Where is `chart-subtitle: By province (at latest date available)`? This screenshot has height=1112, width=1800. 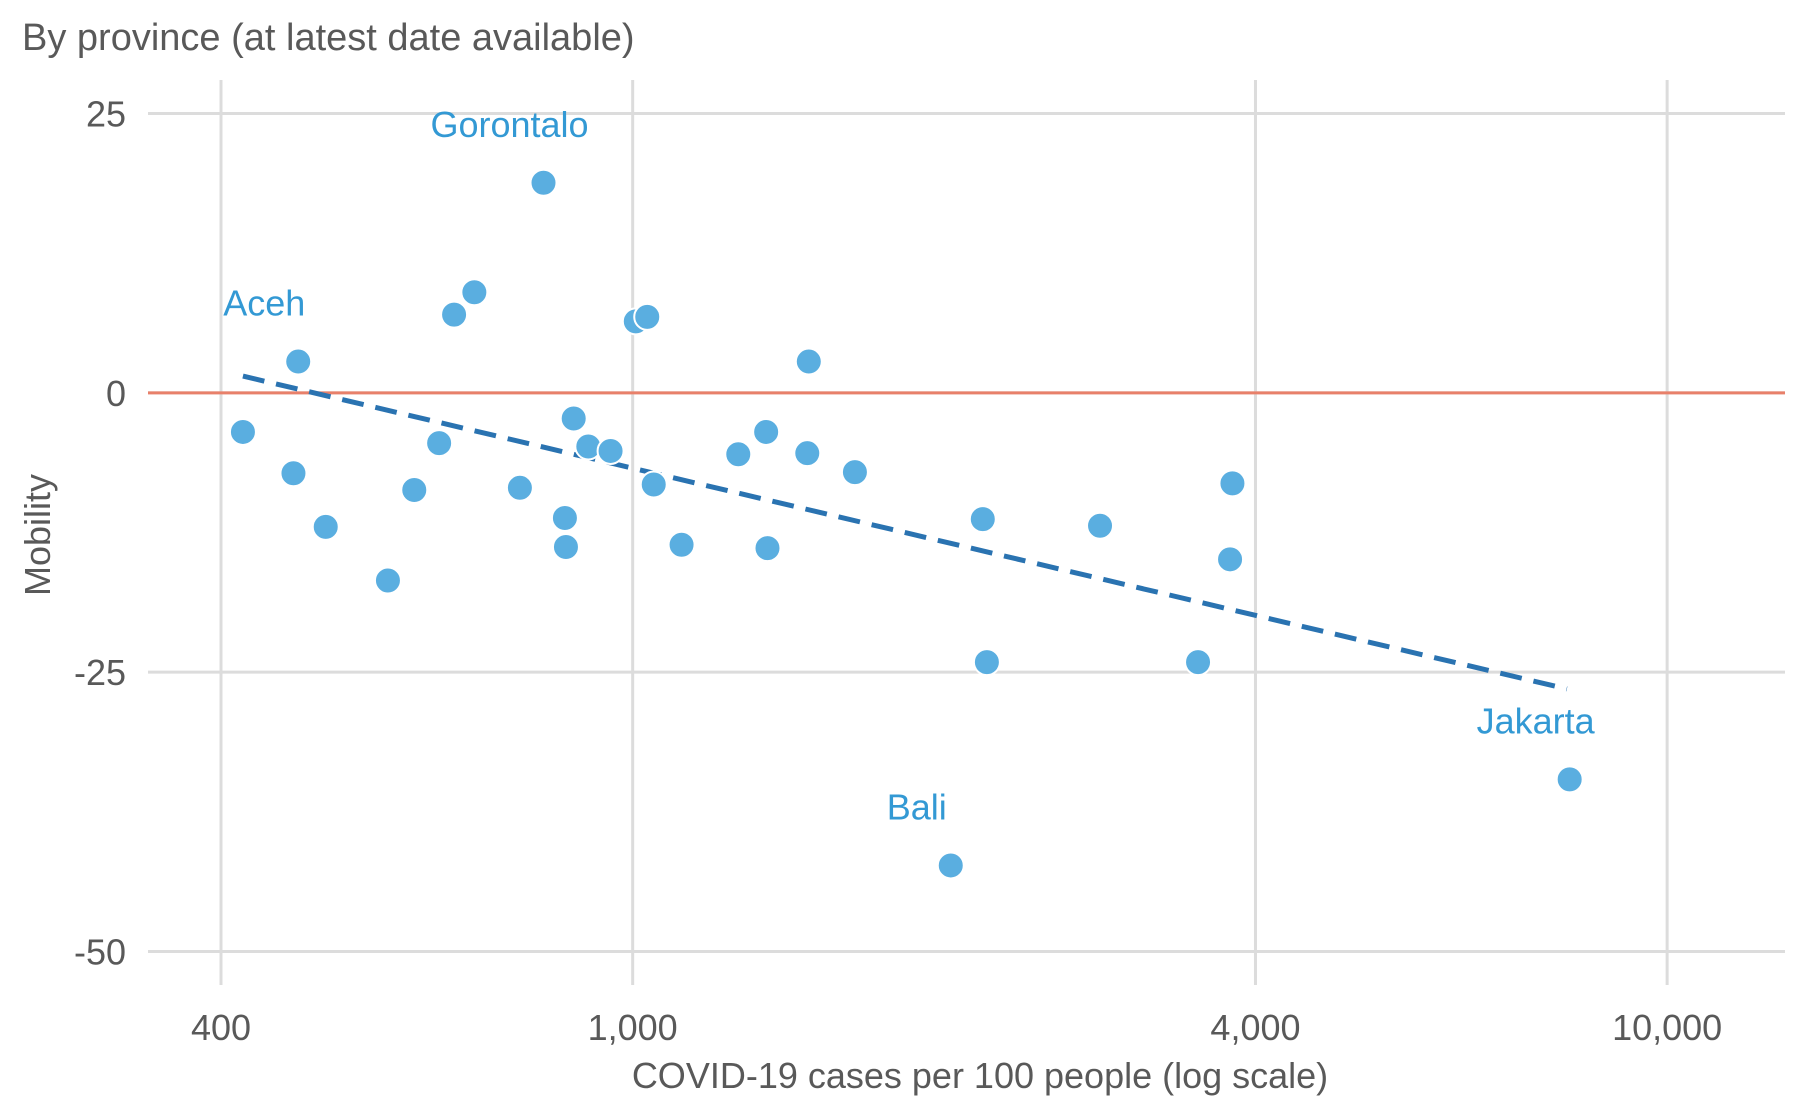 chart-subtitle: By province (at latest date available) is located at coordinates (328, 38).